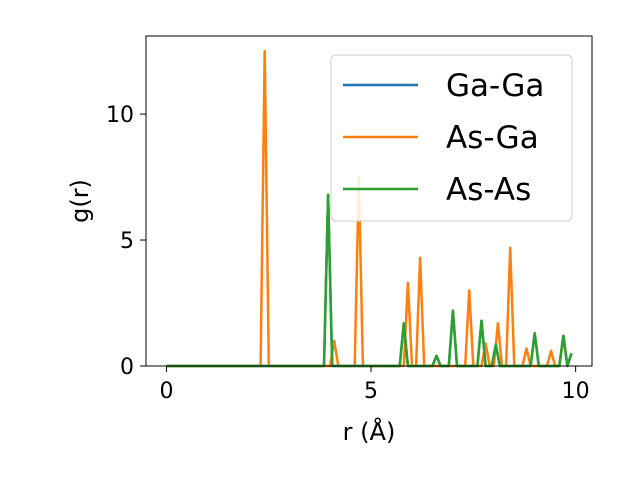  Describe the element at coordinates (371, 391) in the screenshot. I see `x-tick-label: 5` at that location.